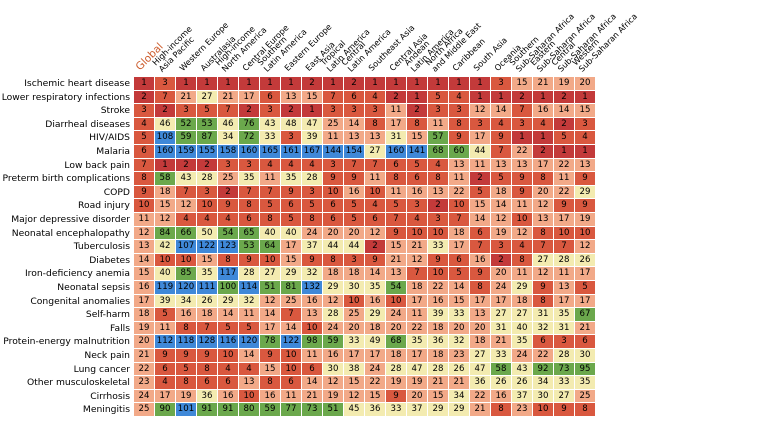 The width and height of the screenshot is (782, 437). What do you see at coordinates (270, 233) in the screenshot?
I see `heatmap-cell: 40` at bounding box center [270, 233].